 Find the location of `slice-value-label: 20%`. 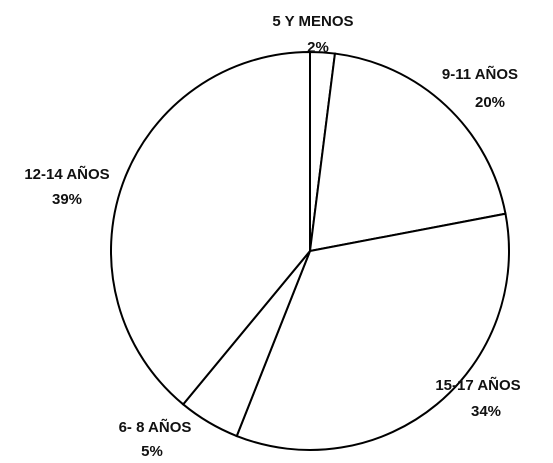

slice-value-label: 20% is located at coordinates (490, 102).